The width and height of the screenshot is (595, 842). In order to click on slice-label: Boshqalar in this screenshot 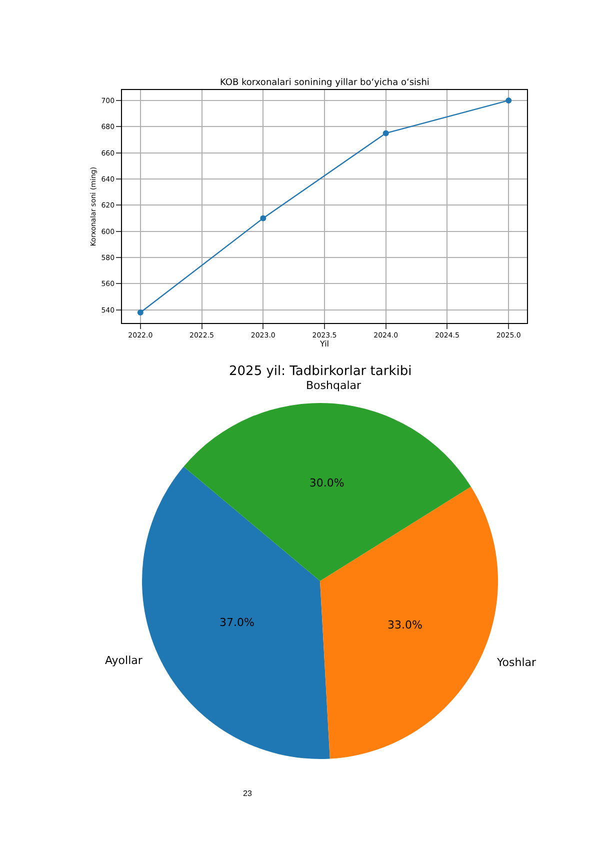, I will do `click(334, 385)`.